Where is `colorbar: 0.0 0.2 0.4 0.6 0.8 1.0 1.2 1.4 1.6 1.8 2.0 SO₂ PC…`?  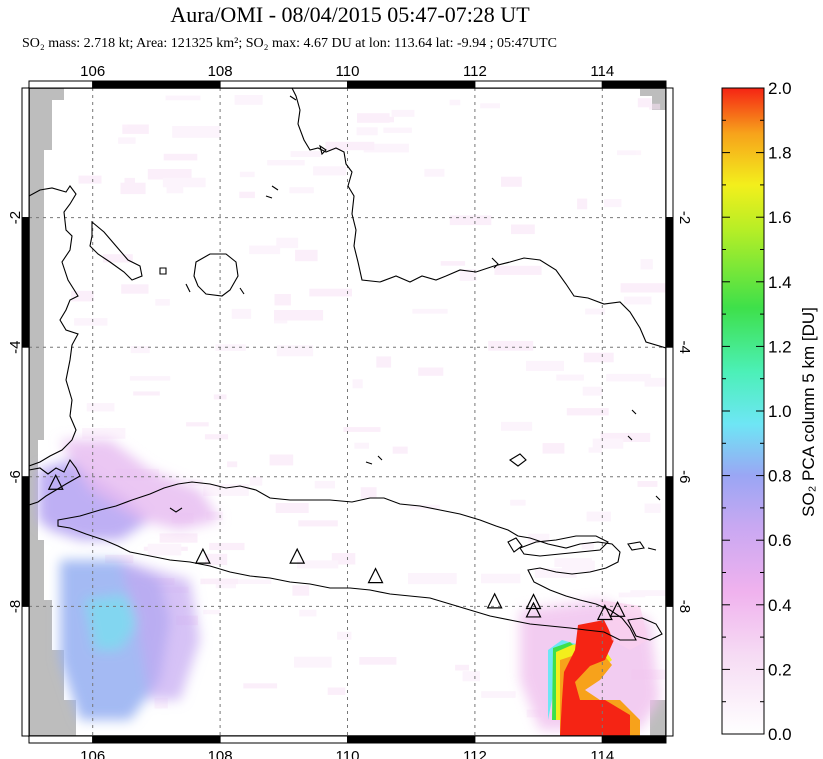 colorbar: 0.0 0.2 0.4 0.6 0.8 1.0 1.2 1.4 1.6 1.8 2.0 SO₂ PC… is located at coordinates (769, 411).